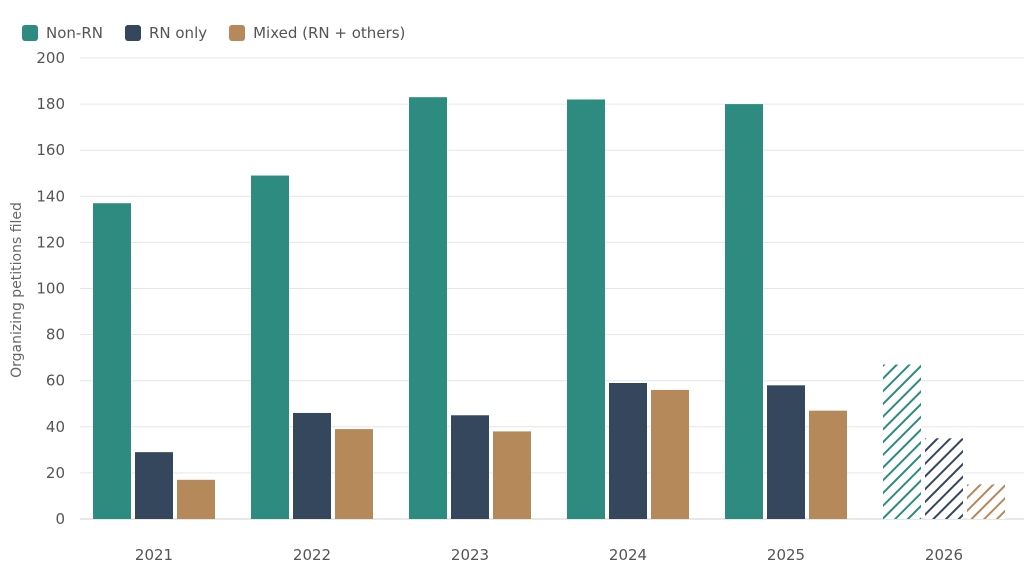 Image resolution: width=1024 pixels, height=576 pixels. I want to click on bar-mixed-rn-others-2022, so click(354, 474).